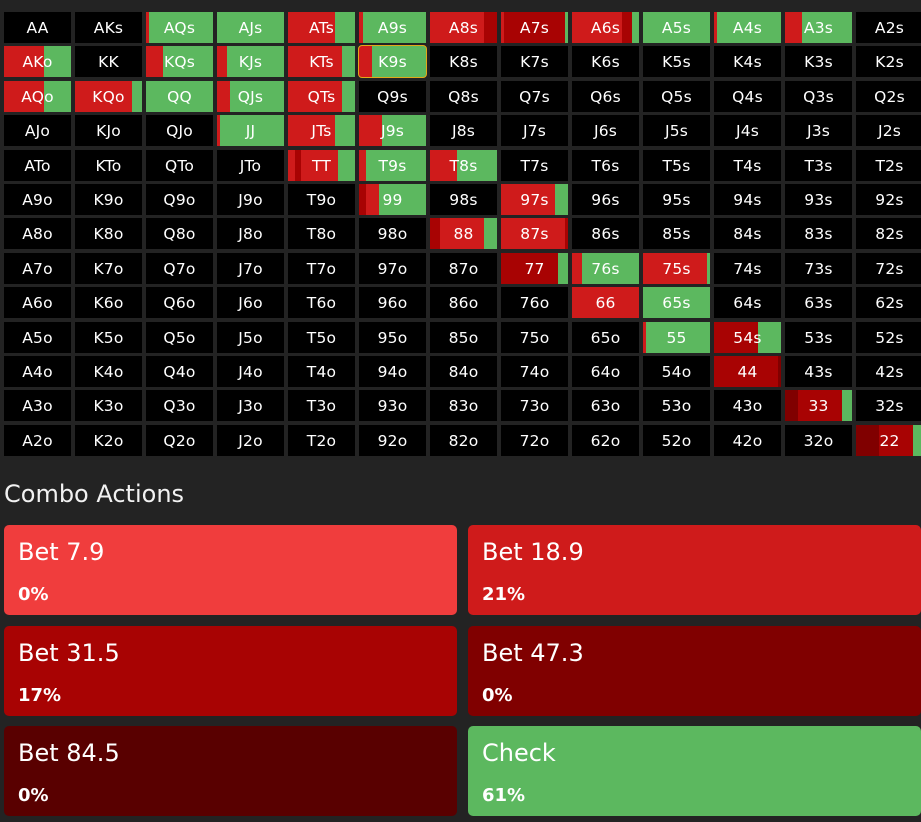 The image size is (921, 822). What do you see at coordinates (108, 268) in the screenshot?
I see `hand-cell-K7o: K7o` at bounding box center [108, 268].